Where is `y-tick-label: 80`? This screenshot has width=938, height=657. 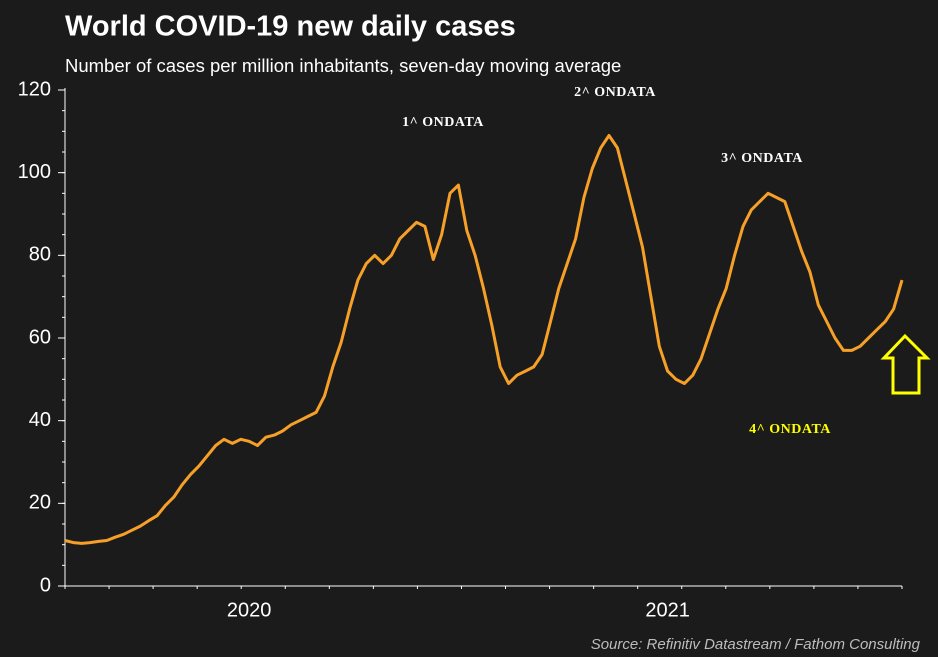
y-tick-label: 80 is located at coordinates (40, 255).